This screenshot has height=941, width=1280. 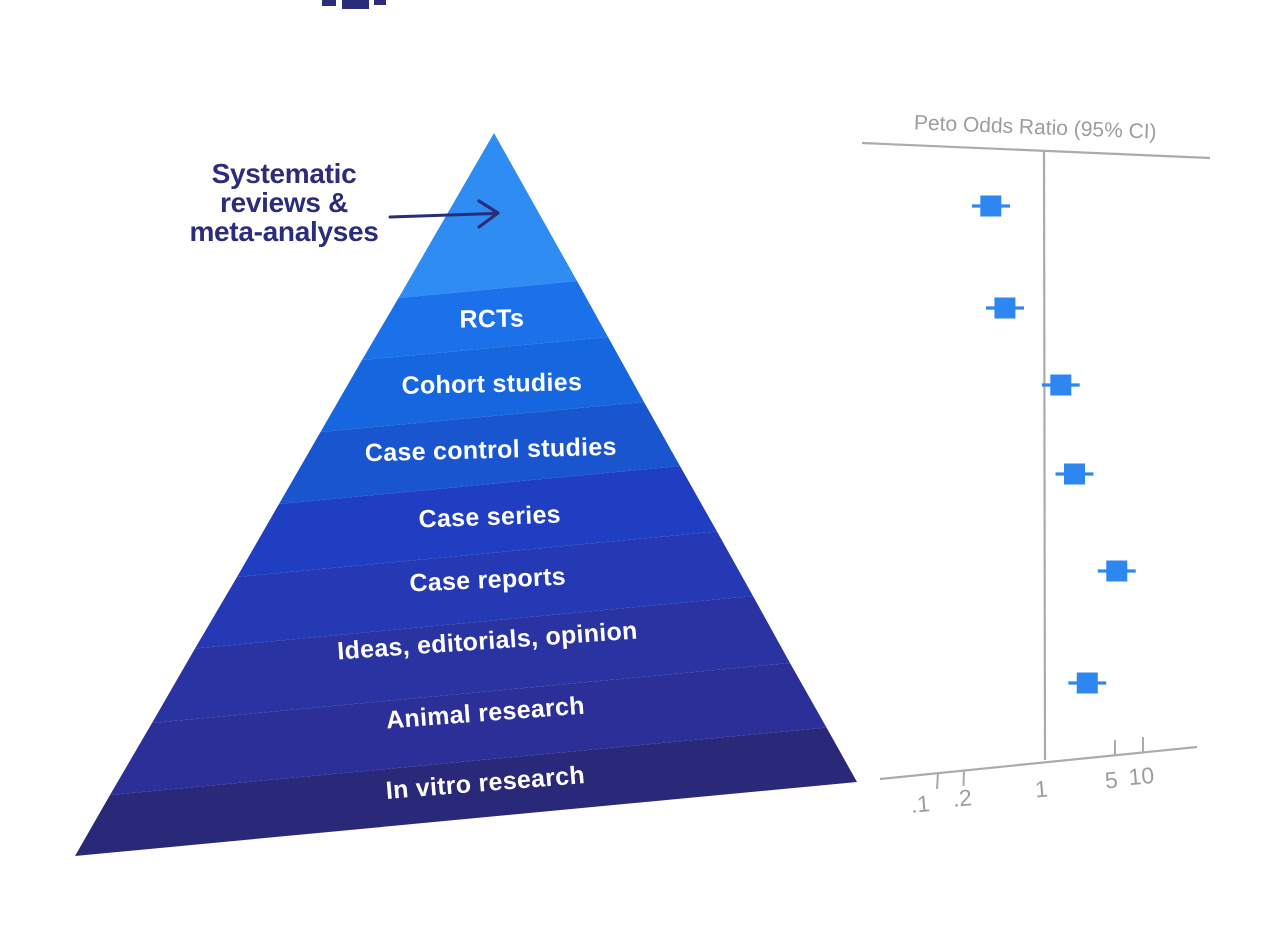 What do you see at coordinates (474, 590) in the screenshot?
I see `pyramid-level-case-reports` at bounding box center [474, 590].